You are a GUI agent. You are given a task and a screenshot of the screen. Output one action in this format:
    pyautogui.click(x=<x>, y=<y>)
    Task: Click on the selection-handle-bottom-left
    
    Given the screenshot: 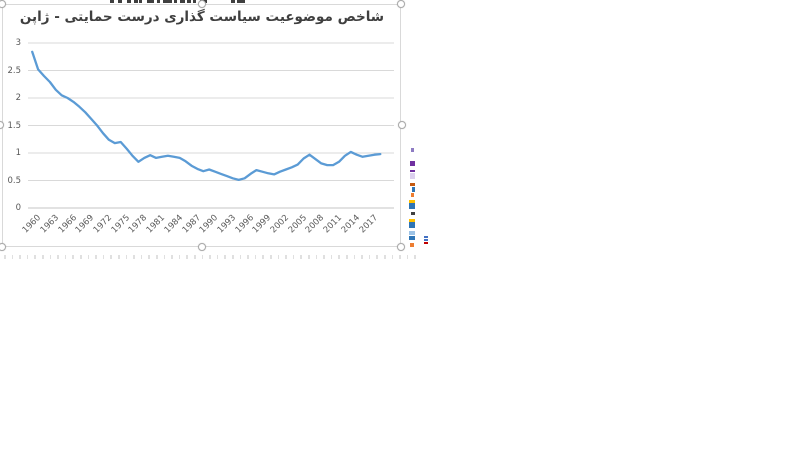 What is the action you would take?
    pyautogui.click(x=3, y=247)
    